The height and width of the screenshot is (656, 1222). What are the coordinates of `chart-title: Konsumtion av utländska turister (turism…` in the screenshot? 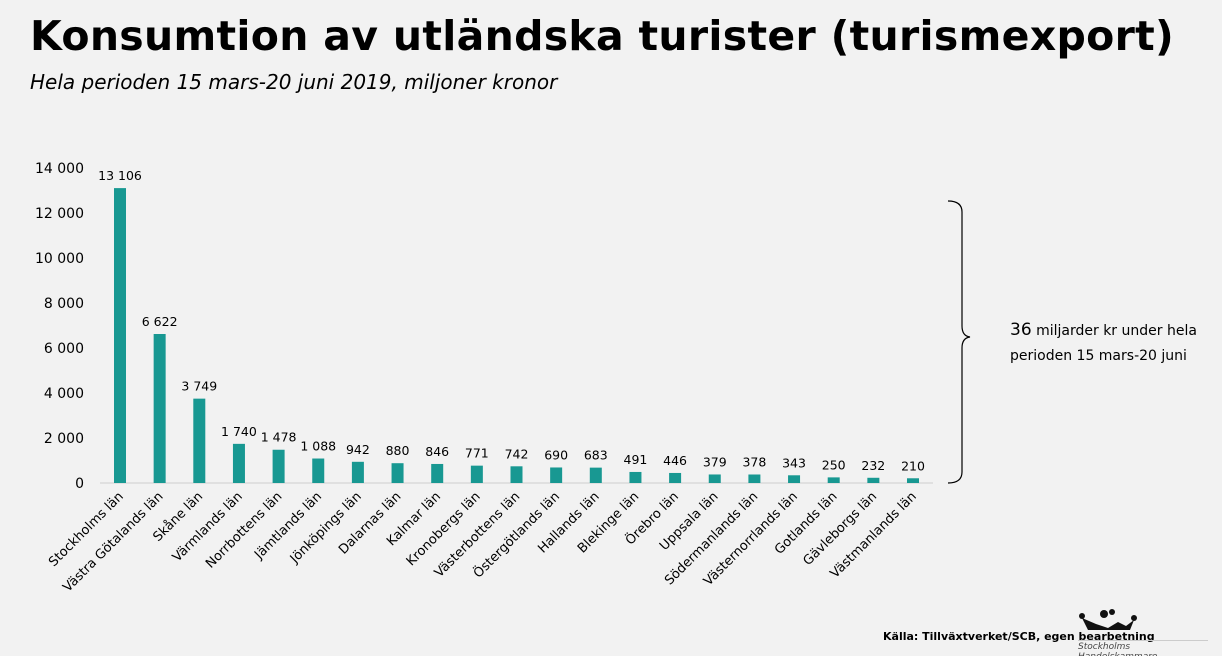 It's located at (602, 36).